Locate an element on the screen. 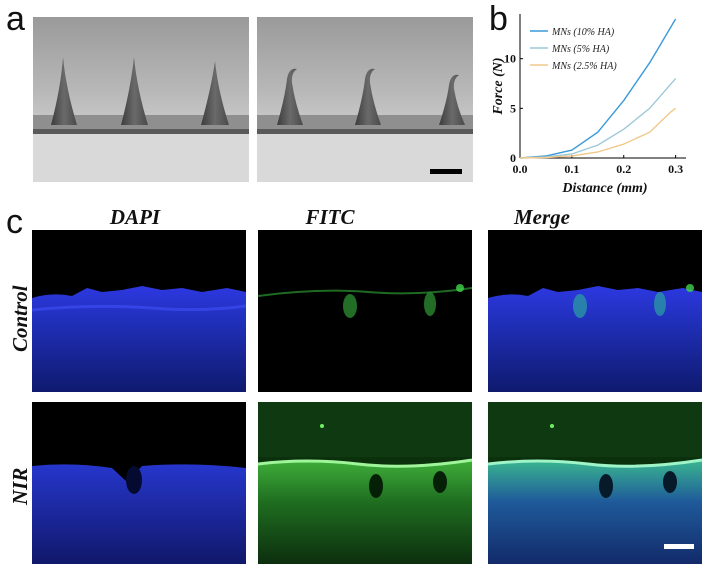 The image size is (709, 568). row-header-control: Control is located at coordinates (20, 318).